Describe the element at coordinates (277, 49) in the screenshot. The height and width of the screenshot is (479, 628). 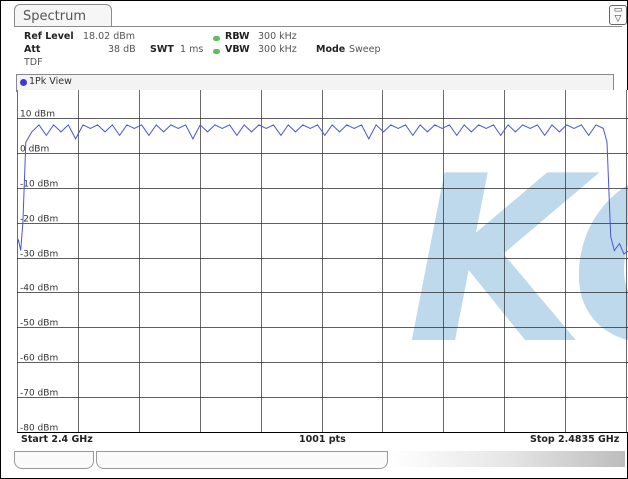
I see `vbw-value: 300 kHz` at that location.